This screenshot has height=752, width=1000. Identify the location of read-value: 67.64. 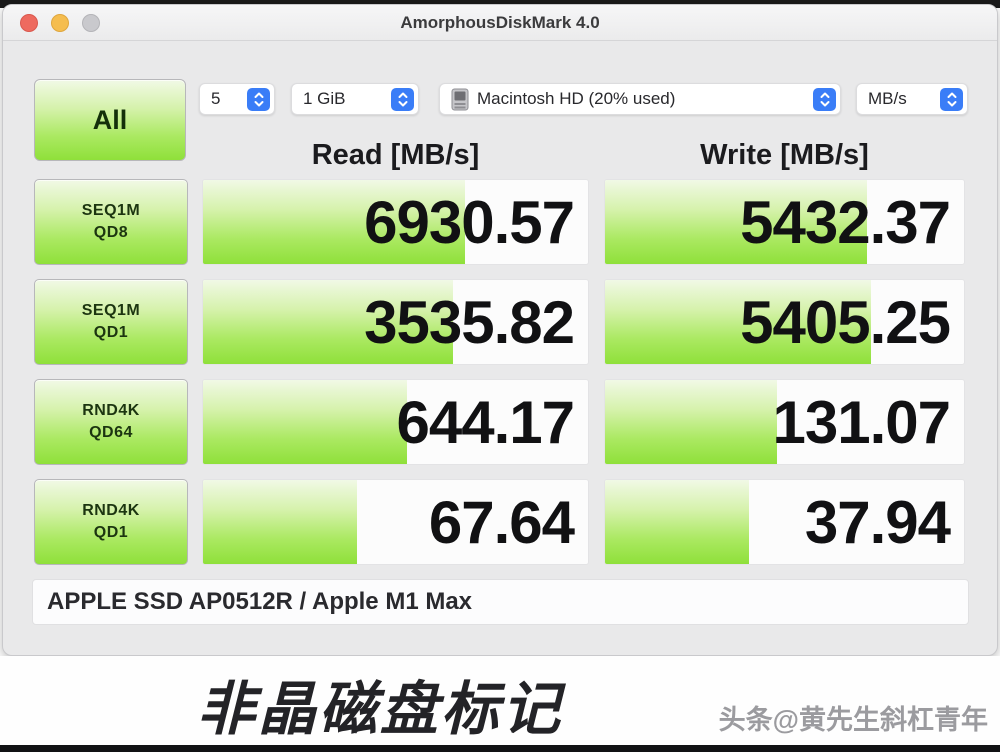
(501, 522).